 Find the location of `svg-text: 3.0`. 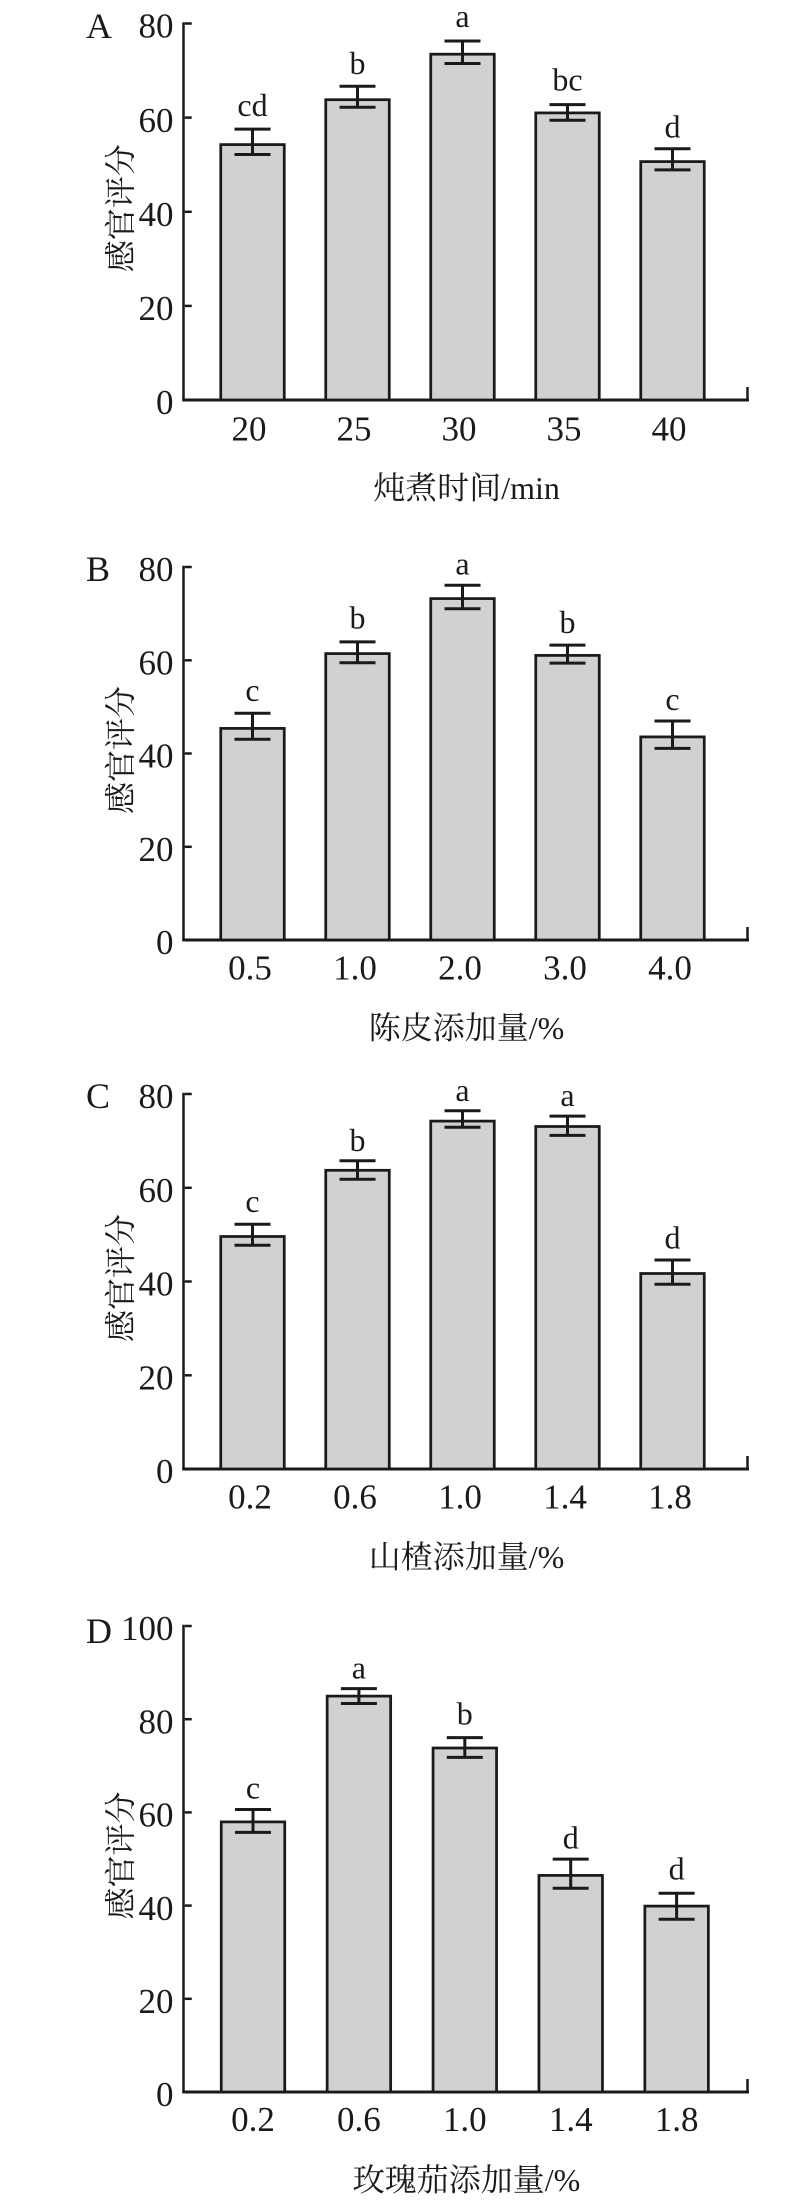

svg-text: 3.0 is located at coordinates (565, 968).